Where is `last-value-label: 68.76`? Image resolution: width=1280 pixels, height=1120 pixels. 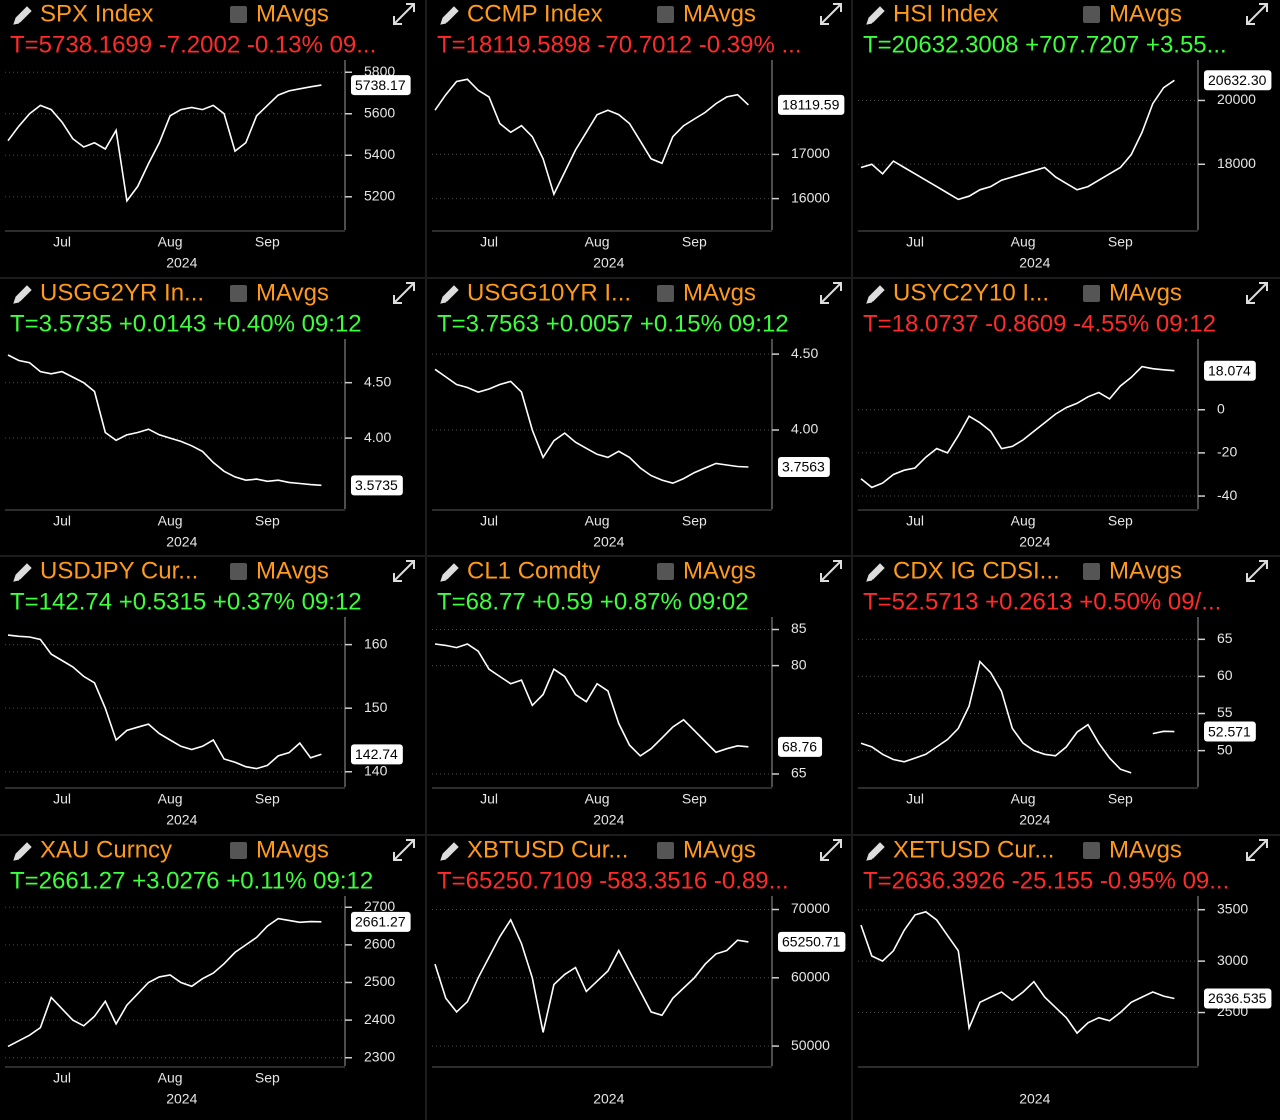
last-value-label: 68.76 is located at coordinates (799, 747).